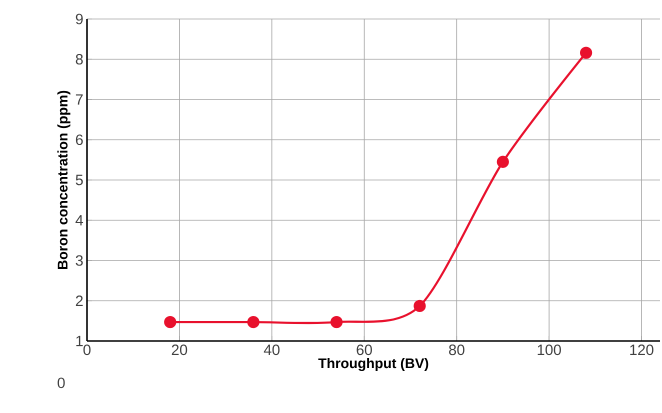 The image size is (662, 413). I want to click on x-tick-label: 120, so click(642, 350).